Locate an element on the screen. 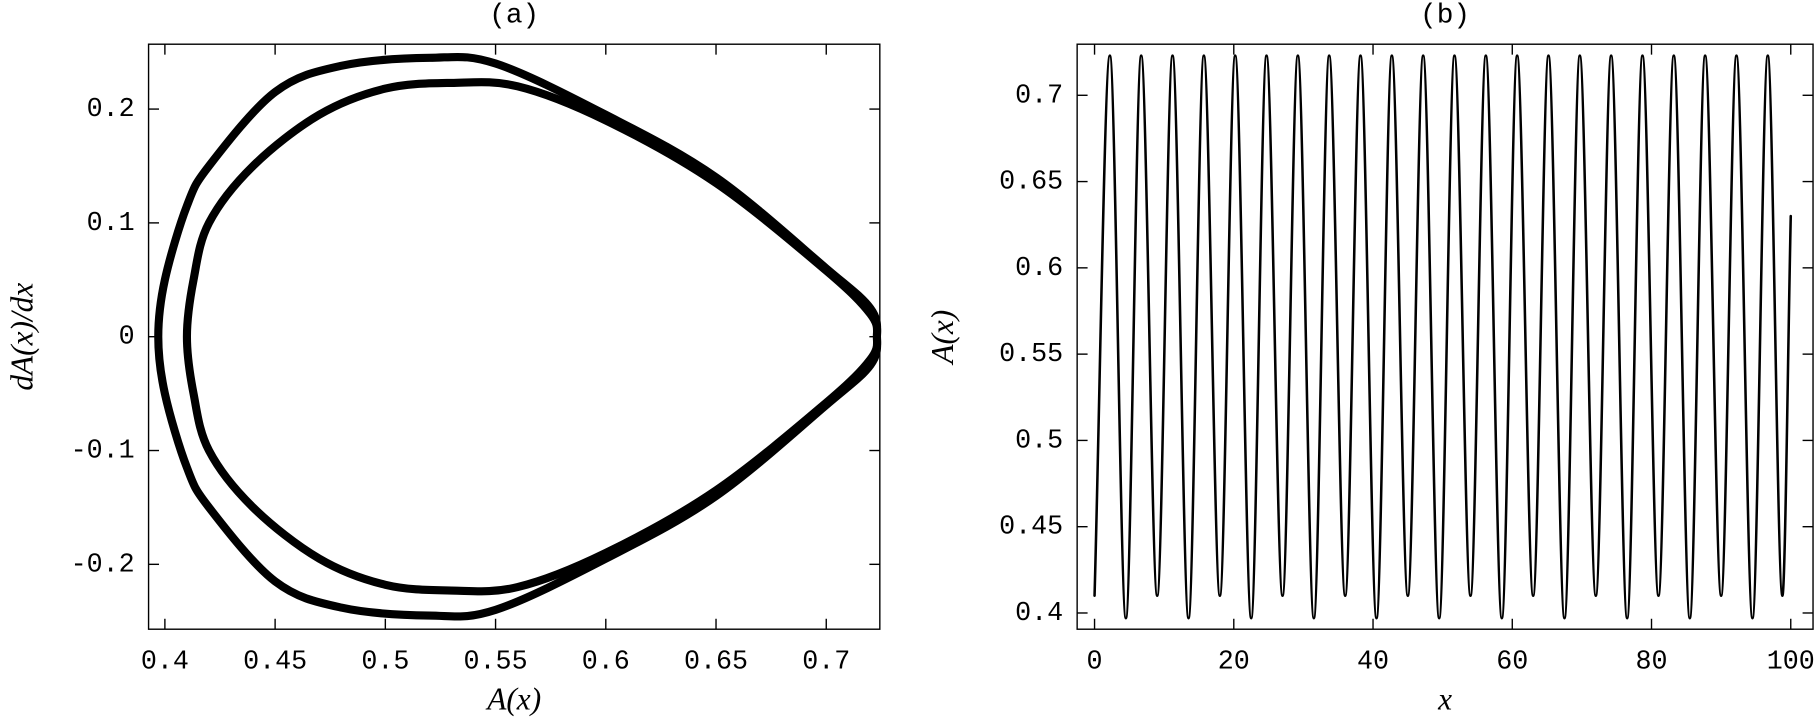 The image size is (1820, 721). y-axis-label: A(x) is located at coordinates (942, 338).